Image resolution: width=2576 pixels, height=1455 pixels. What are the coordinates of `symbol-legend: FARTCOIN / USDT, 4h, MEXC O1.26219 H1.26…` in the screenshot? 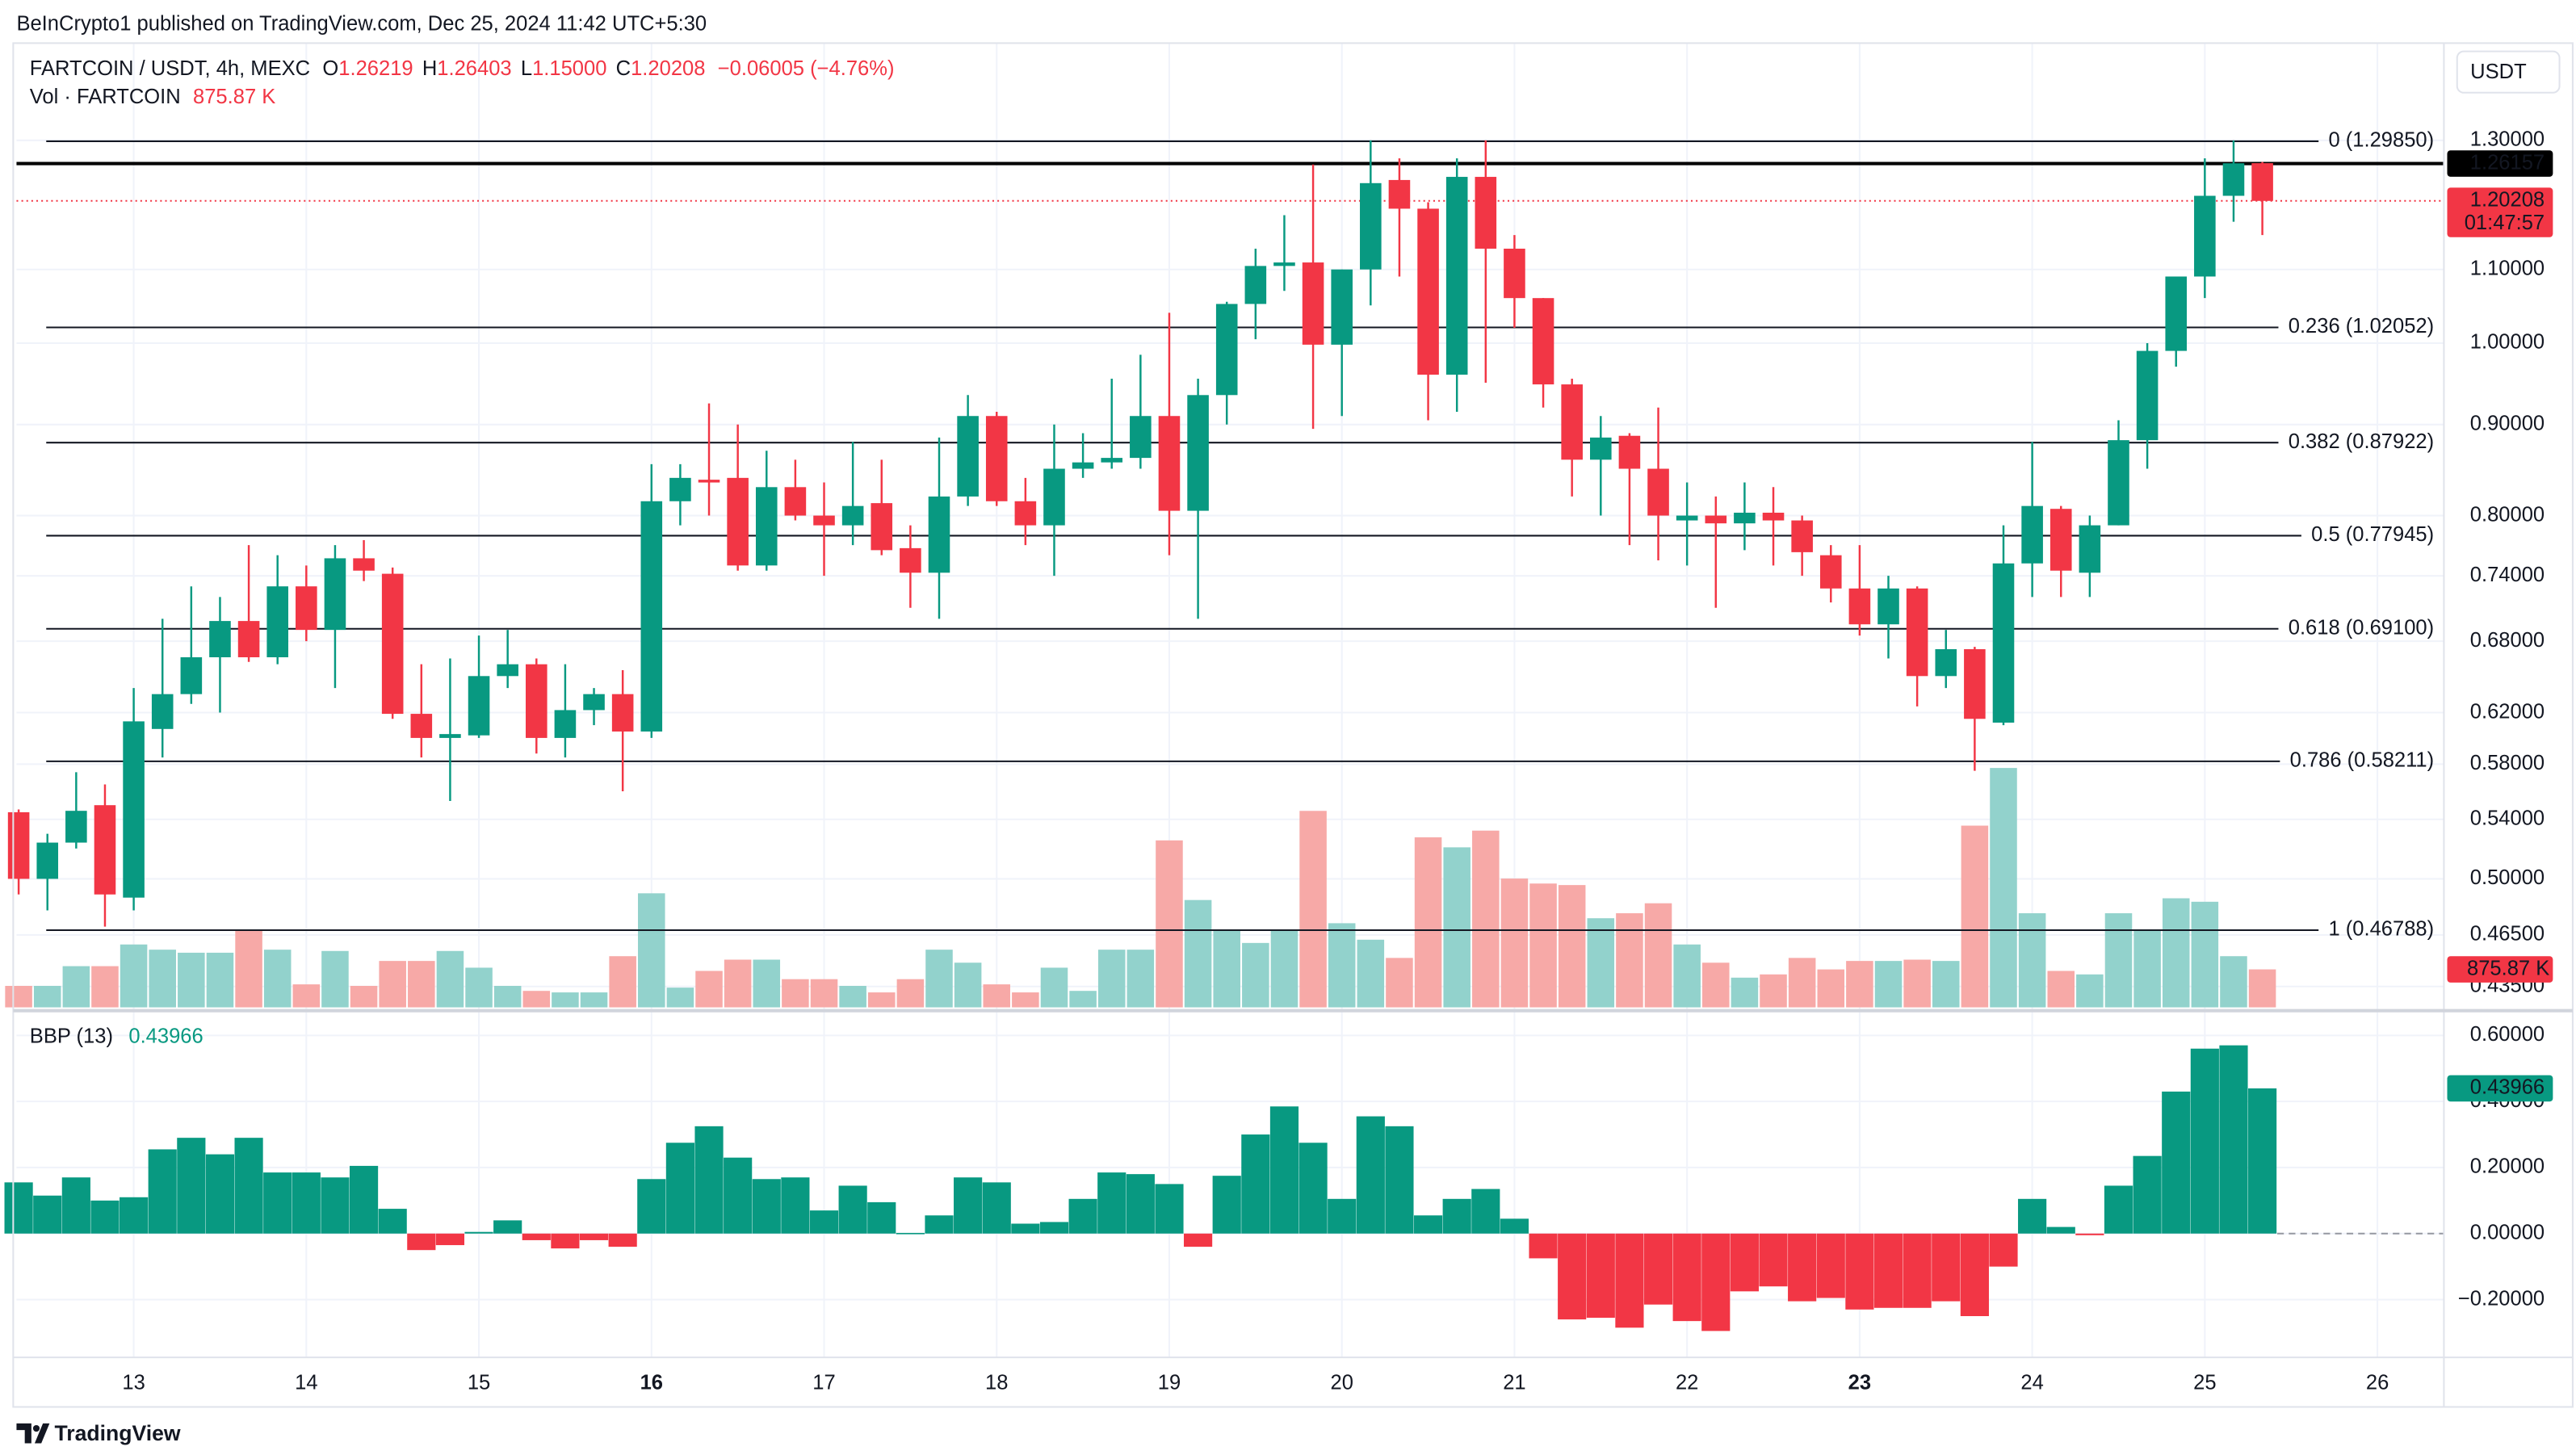 It's located at (462, 68).